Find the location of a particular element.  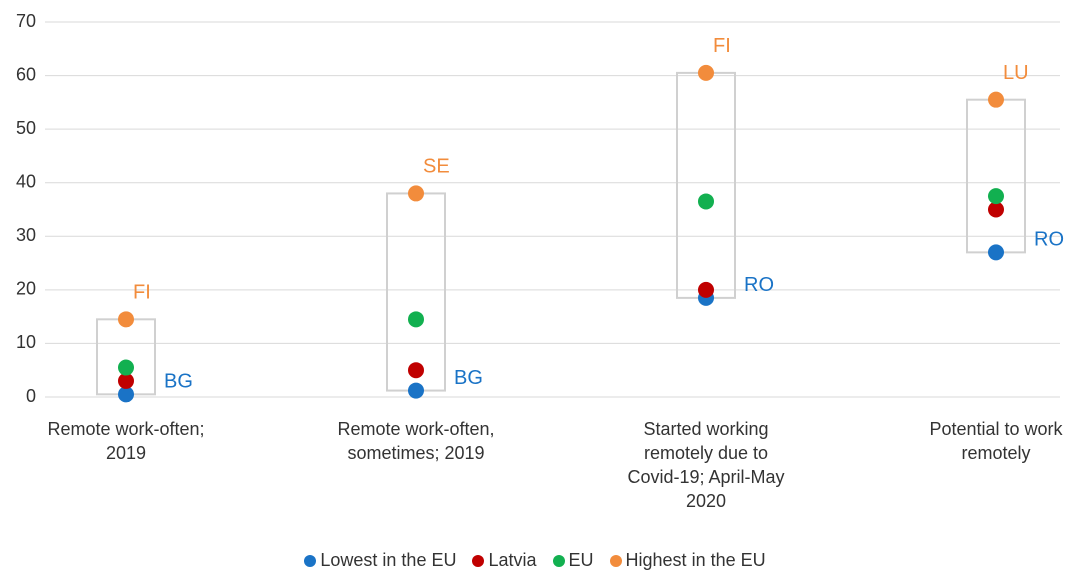

legend-label: EU is located at coordinates (581, 560).